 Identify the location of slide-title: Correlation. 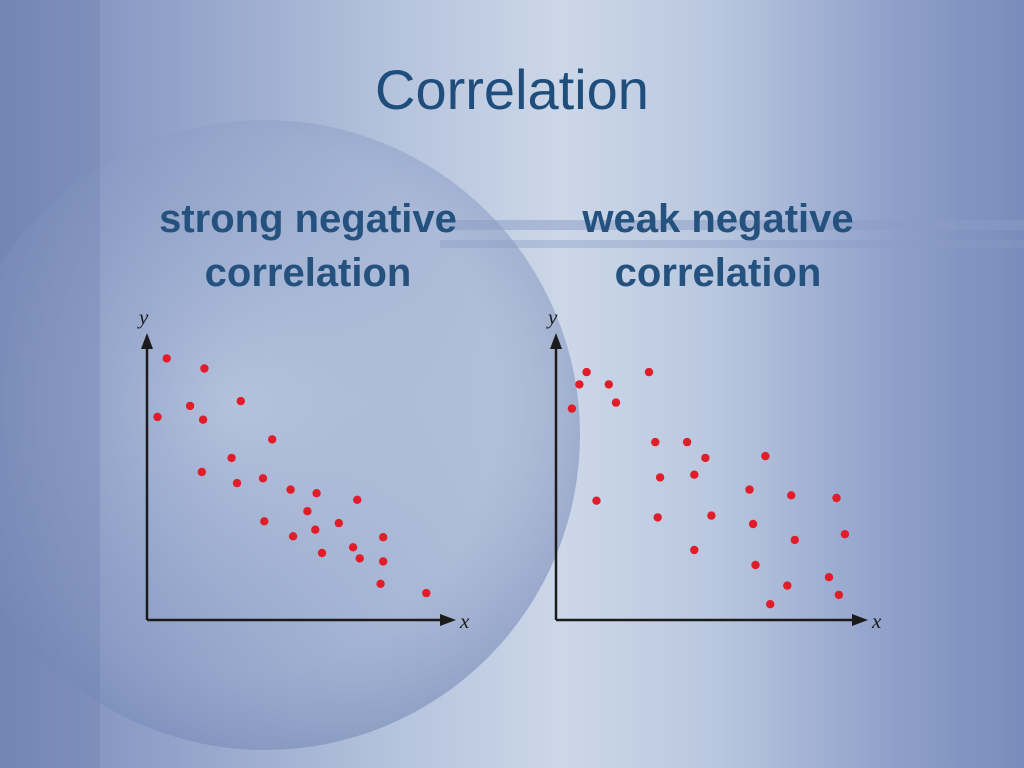
(512, 89).